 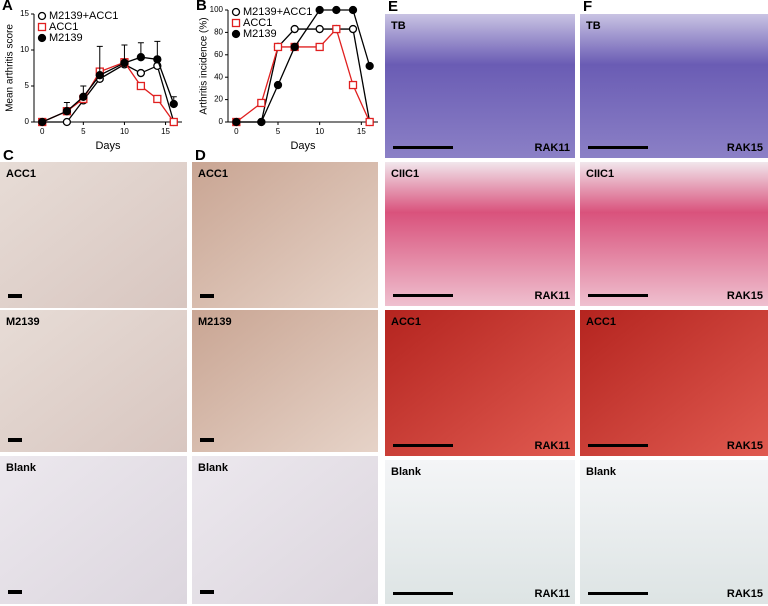 What do you see at coordinates (83, 131) in the screenshot?
I see `x-tick-label: 5` at bounding box center [83, 131].